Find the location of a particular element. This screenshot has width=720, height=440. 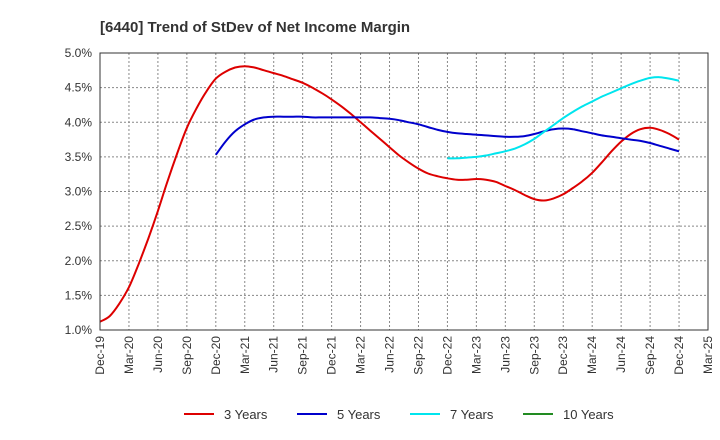

y-tick-label: 3.5% is located at coordinates (79, 157).